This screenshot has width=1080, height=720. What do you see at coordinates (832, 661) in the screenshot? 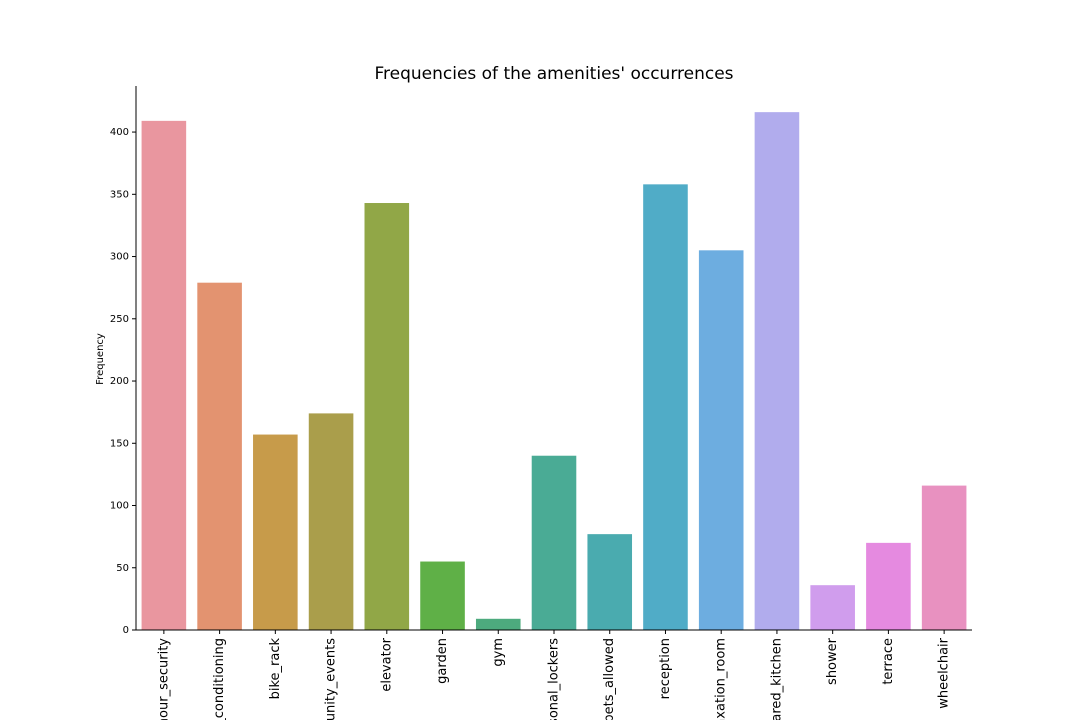
I see `x-tick-label: shower` at bounding box center [832, 661].